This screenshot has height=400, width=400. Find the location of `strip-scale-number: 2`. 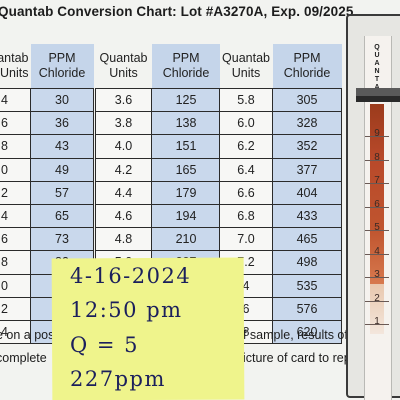

strip-scale-number: 2 is located at coordinates (377, 298).